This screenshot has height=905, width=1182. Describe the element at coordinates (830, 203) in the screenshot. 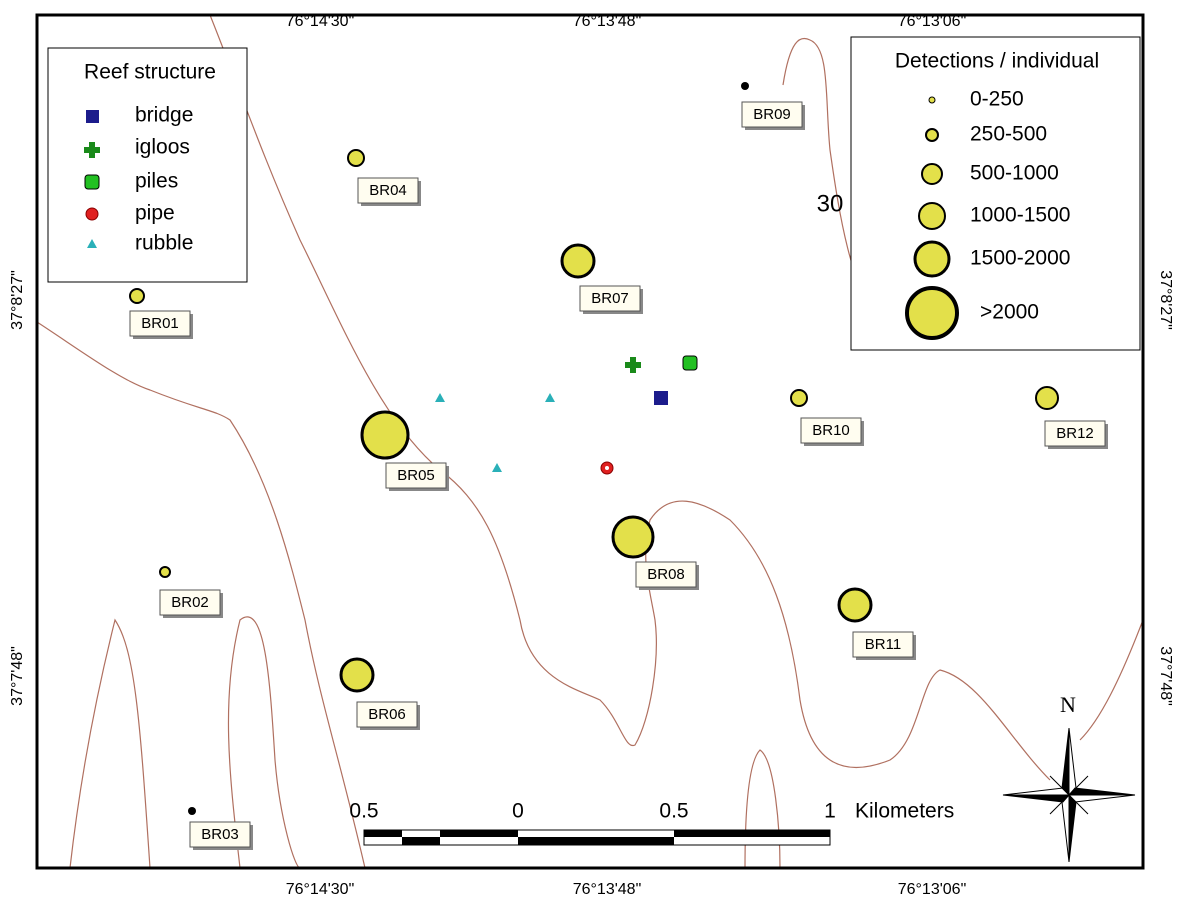

I see `contour-label: 30` at that location.